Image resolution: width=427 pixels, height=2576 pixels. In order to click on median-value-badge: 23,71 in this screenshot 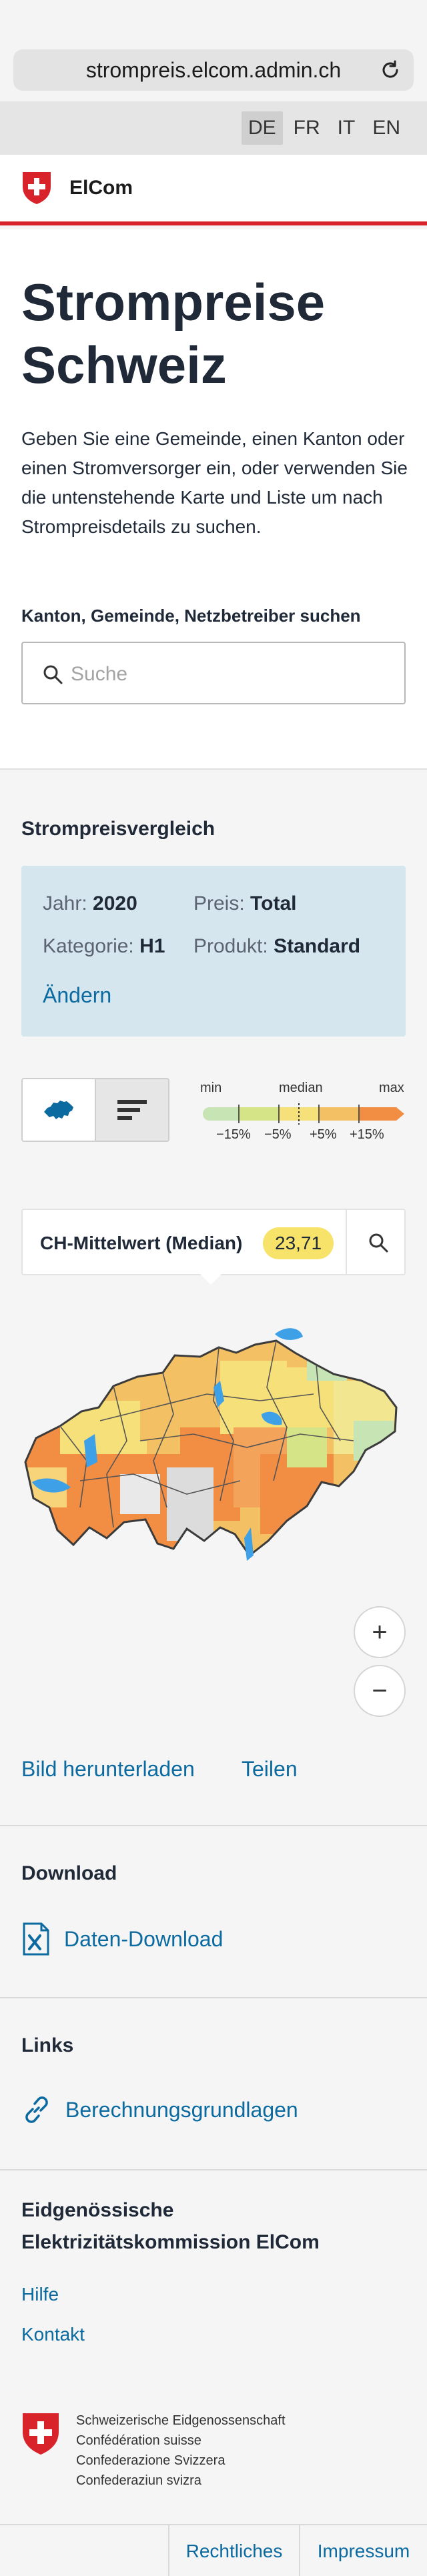, I will do `click(299, 1243)`.